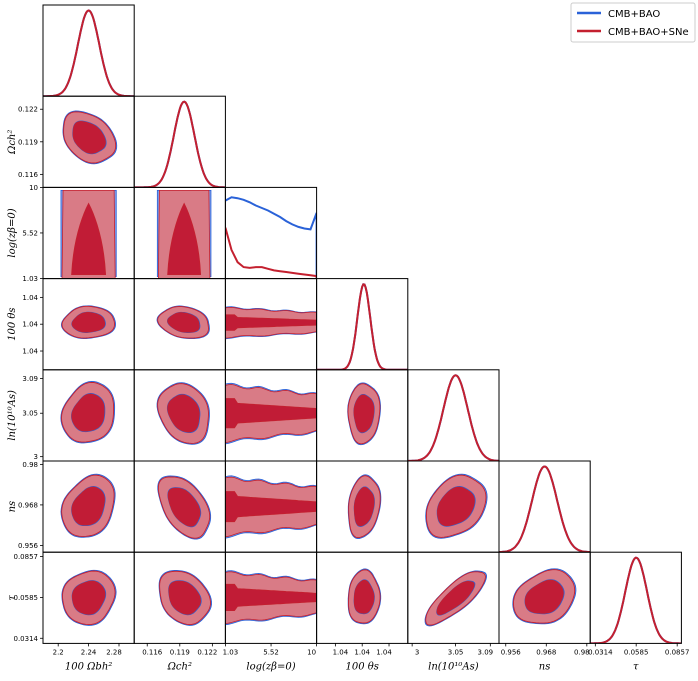 This screenshot has height=681, width=698. What do you see at coordinates (180, 652) in the screenshot?
I see `x-tick-label-omega_c: 0.119` at bounding box center [180, 652].